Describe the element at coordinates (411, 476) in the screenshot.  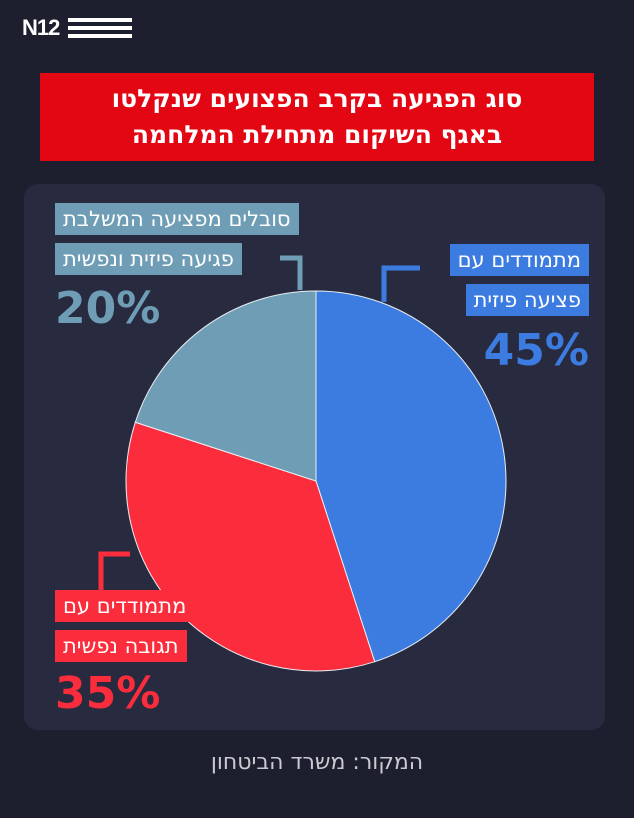
I see `pie-slice-physical` at that location.